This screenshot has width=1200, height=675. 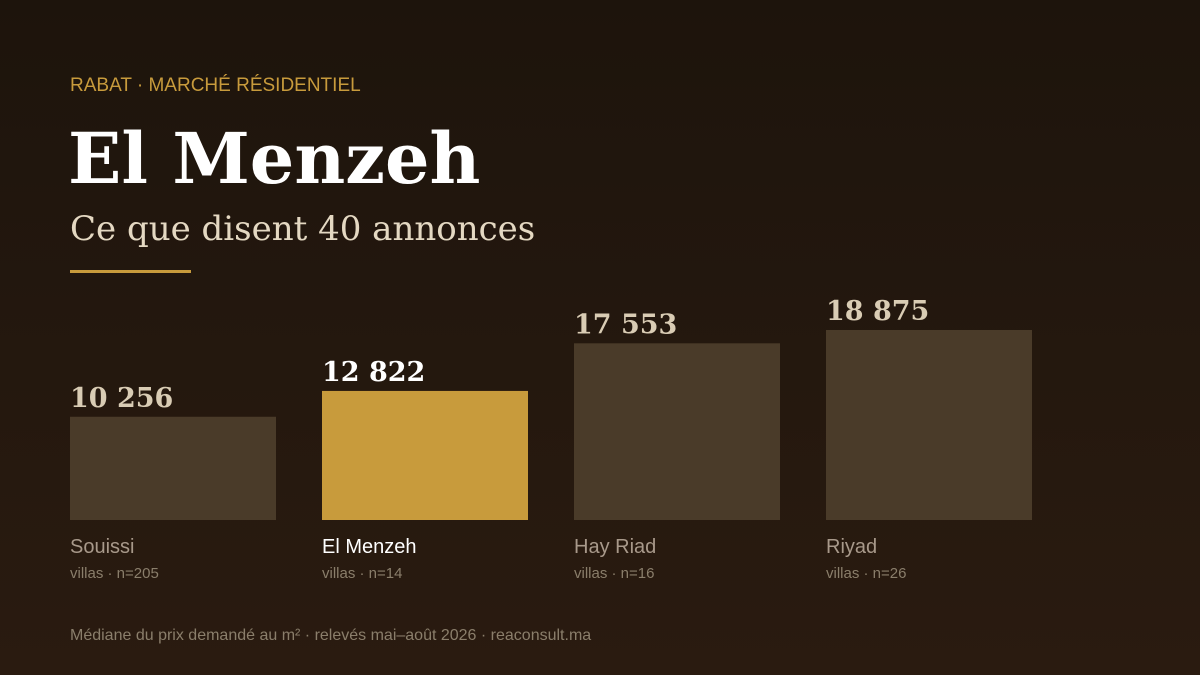 I want to click on x-tick-label: Hay Riad, so click(x=615, y=547).